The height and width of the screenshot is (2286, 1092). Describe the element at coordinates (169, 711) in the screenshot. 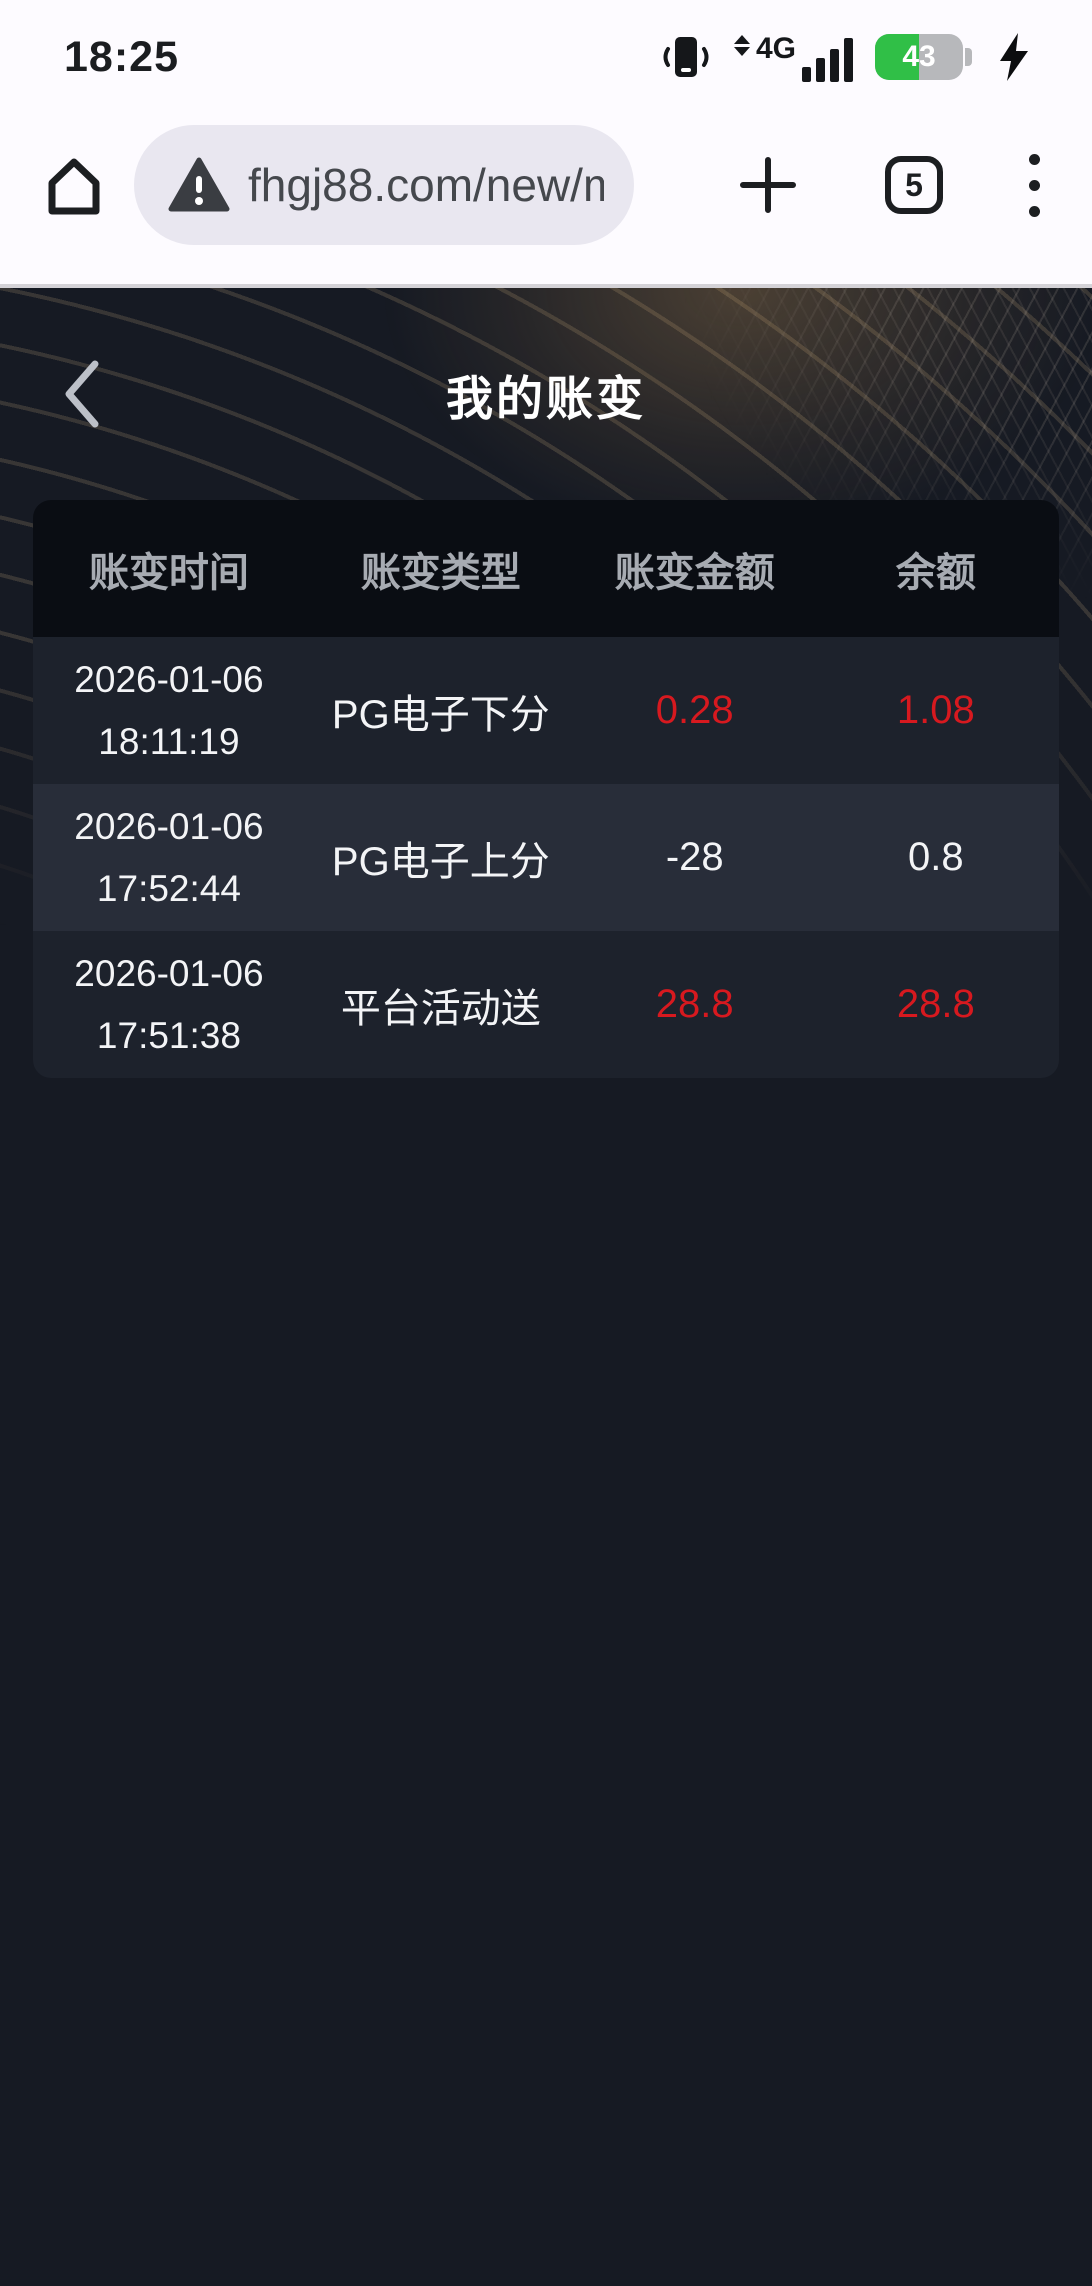

I see `cell-datetime: 2026-01-06 18:11:19` at that location.